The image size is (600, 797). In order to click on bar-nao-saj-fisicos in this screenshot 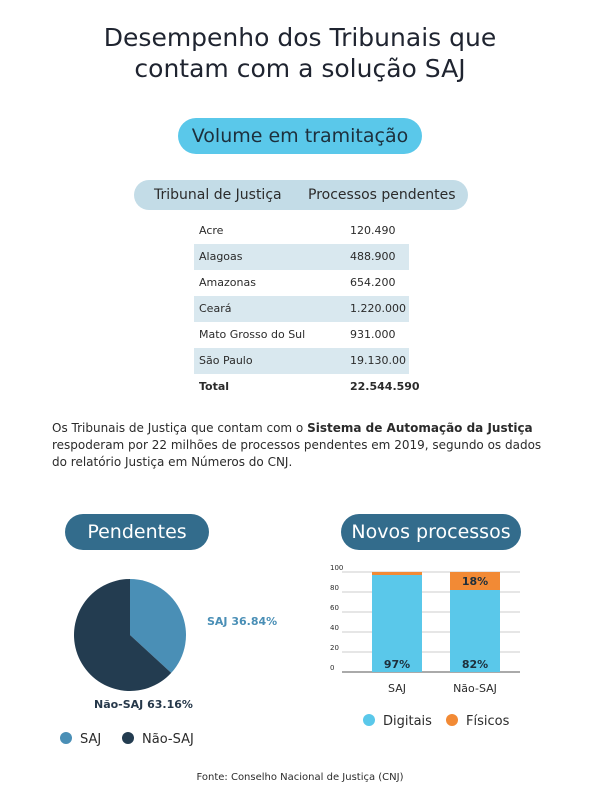, I will do `click(475, 581)`.